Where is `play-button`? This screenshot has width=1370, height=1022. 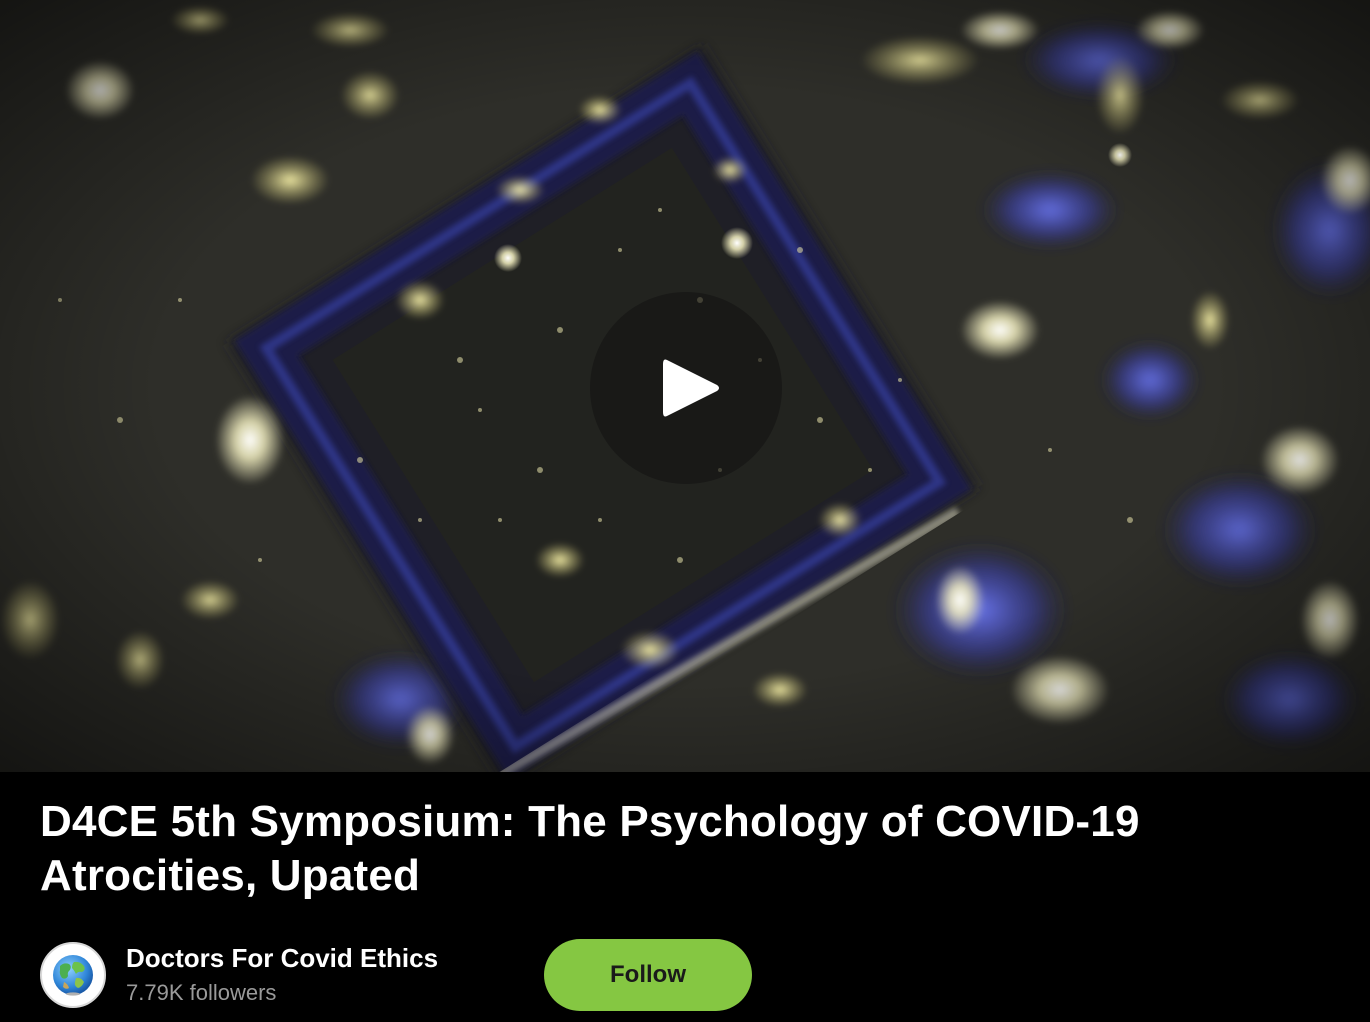
play-button is located at coordinates (686, 388).